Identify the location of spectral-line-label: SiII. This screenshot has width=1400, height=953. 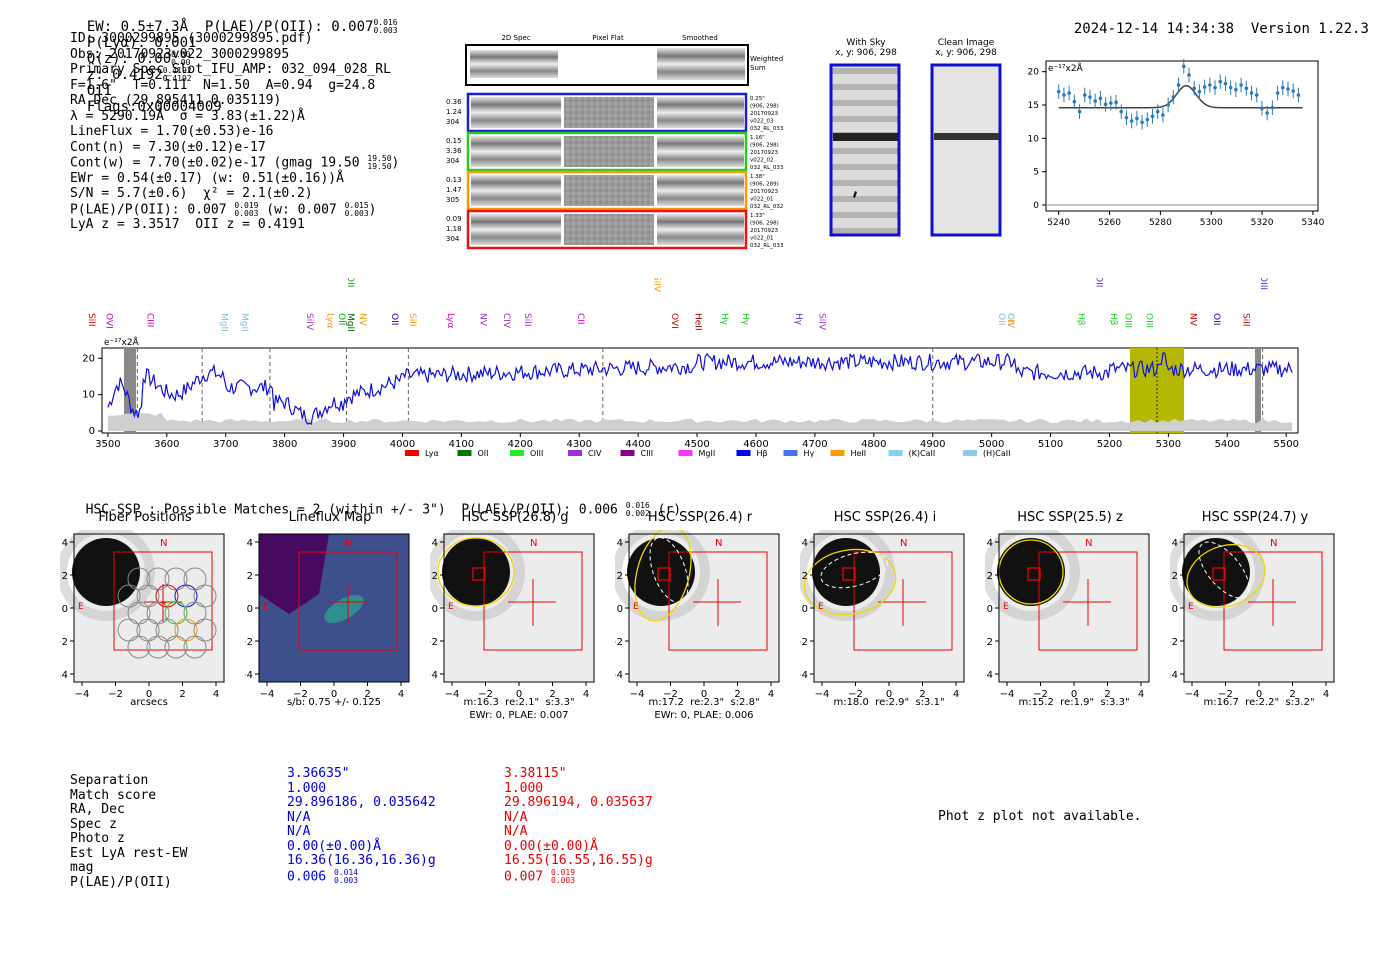
(527, 320).